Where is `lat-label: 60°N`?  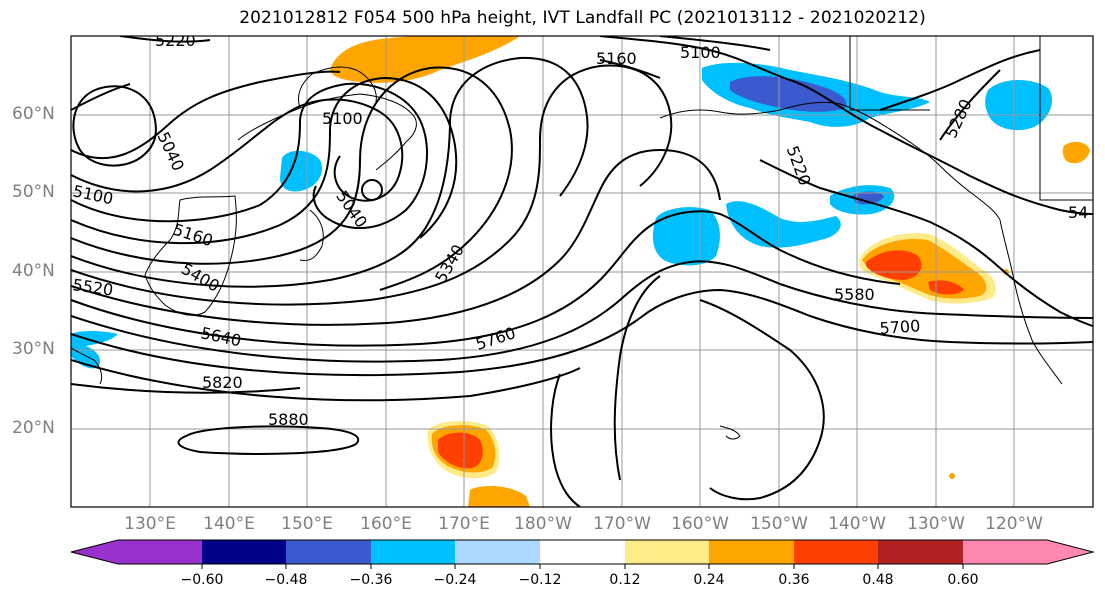
lat-label: 60°N is located at coordinates (33, 114).